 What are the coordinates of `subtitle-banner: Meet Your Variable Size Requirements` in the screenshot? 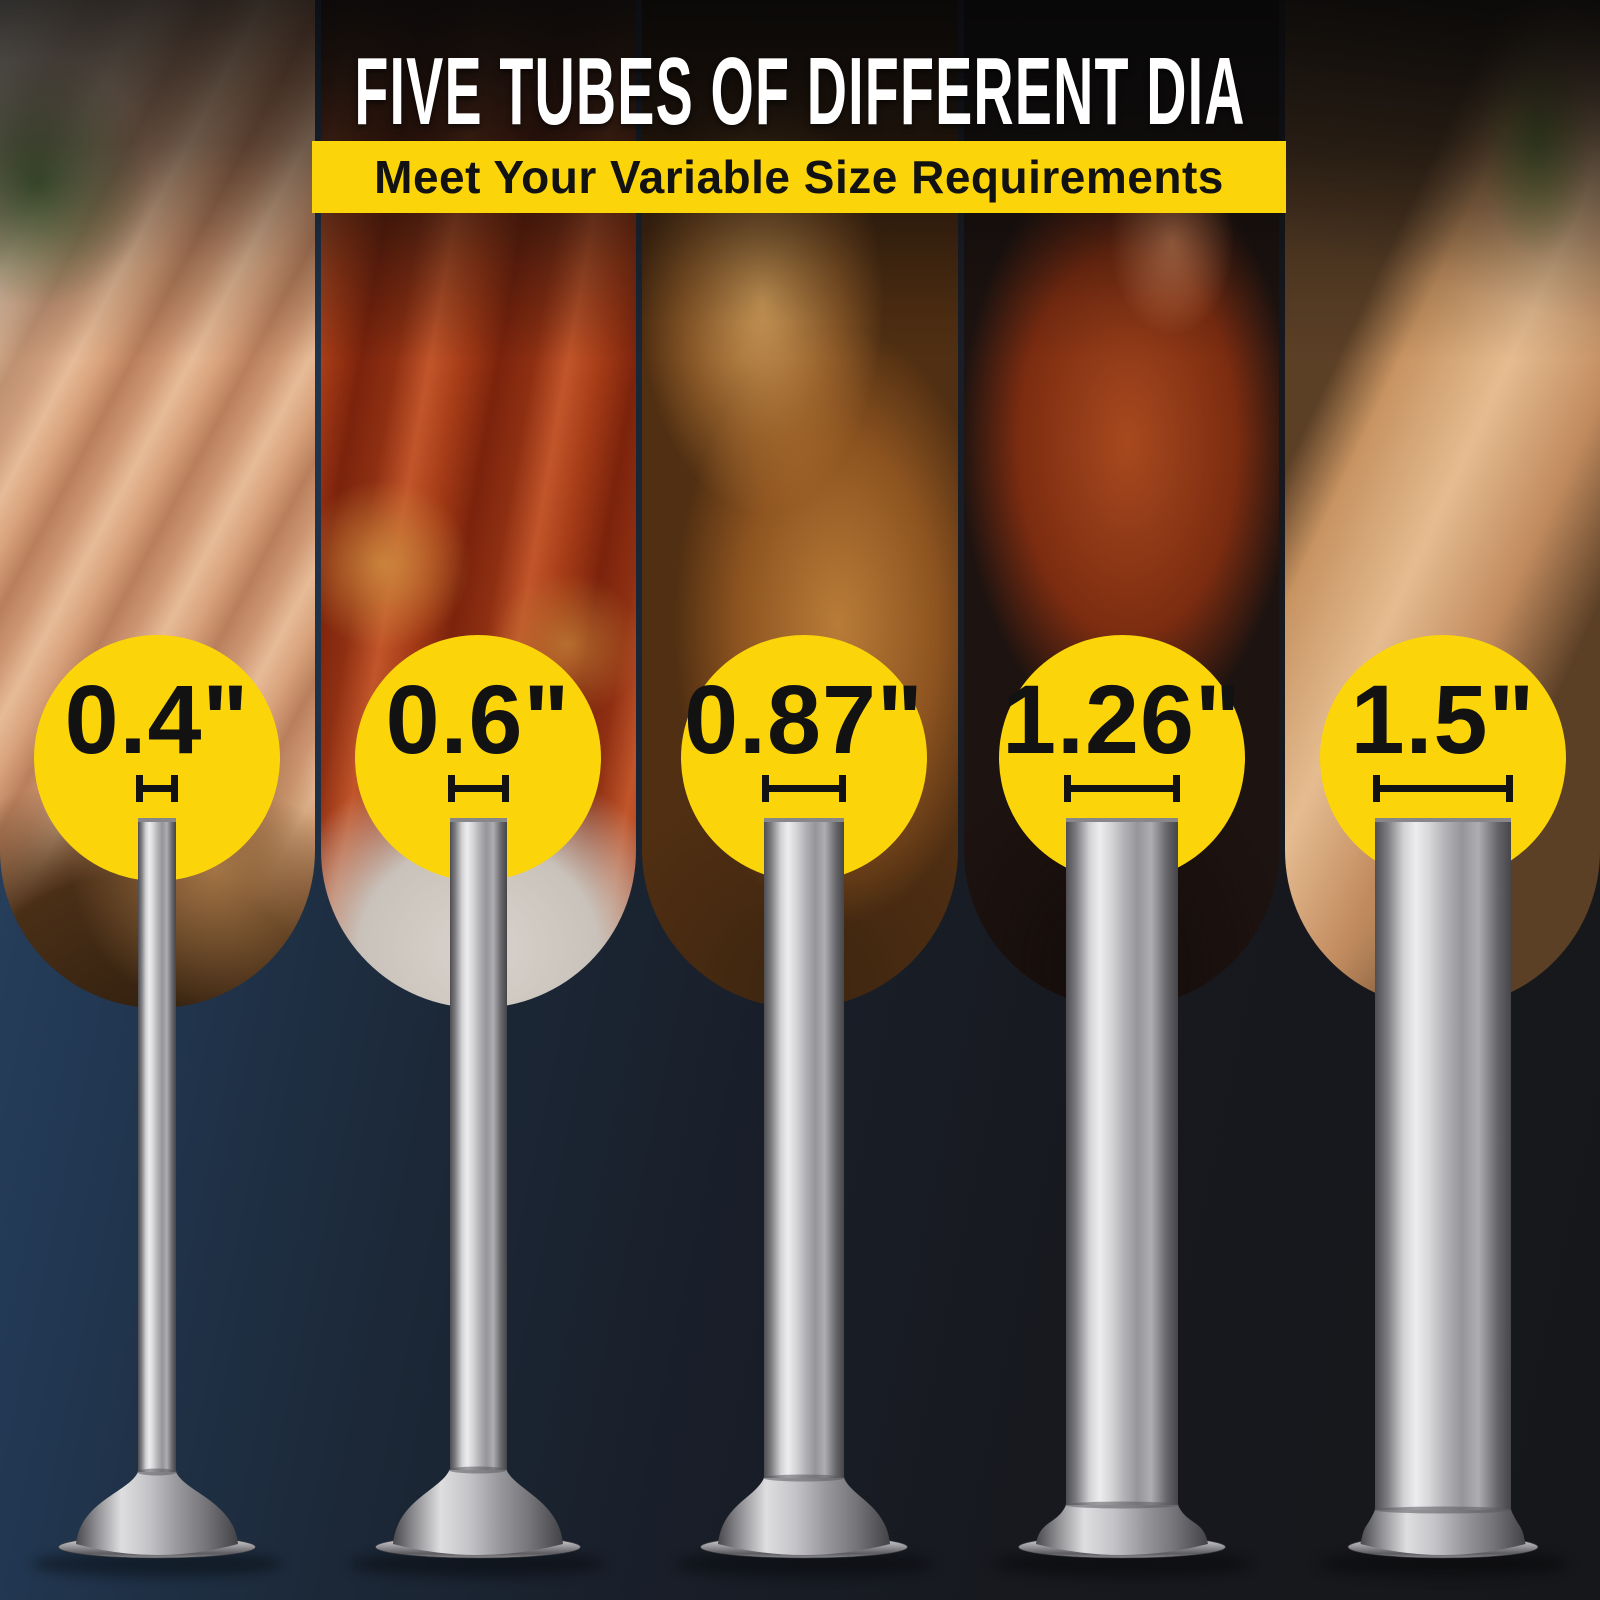 It's located at (799, 177).